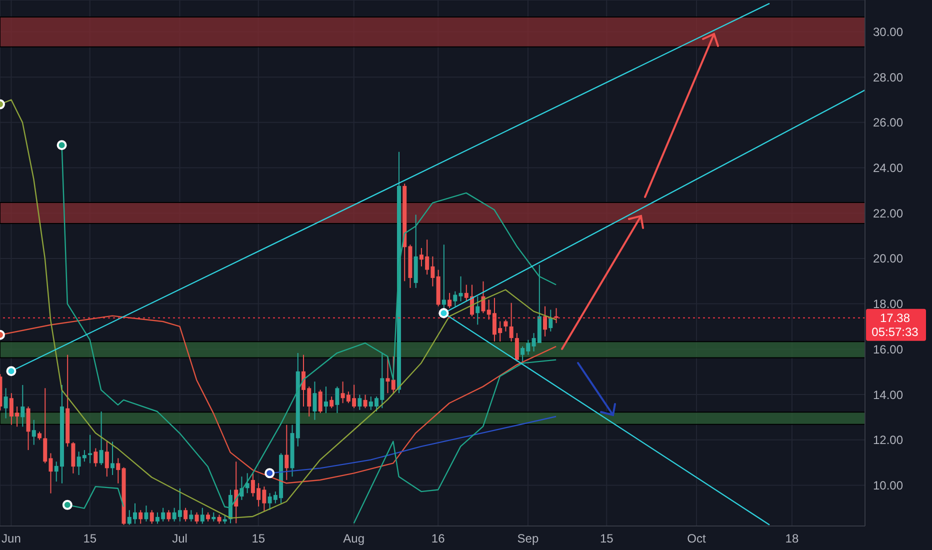 The width and height of the screenshot is (932, 550). Describe the element at coordinates (888, 77) in the screenshot. I see `y-tick-label: 28.00` at that location.